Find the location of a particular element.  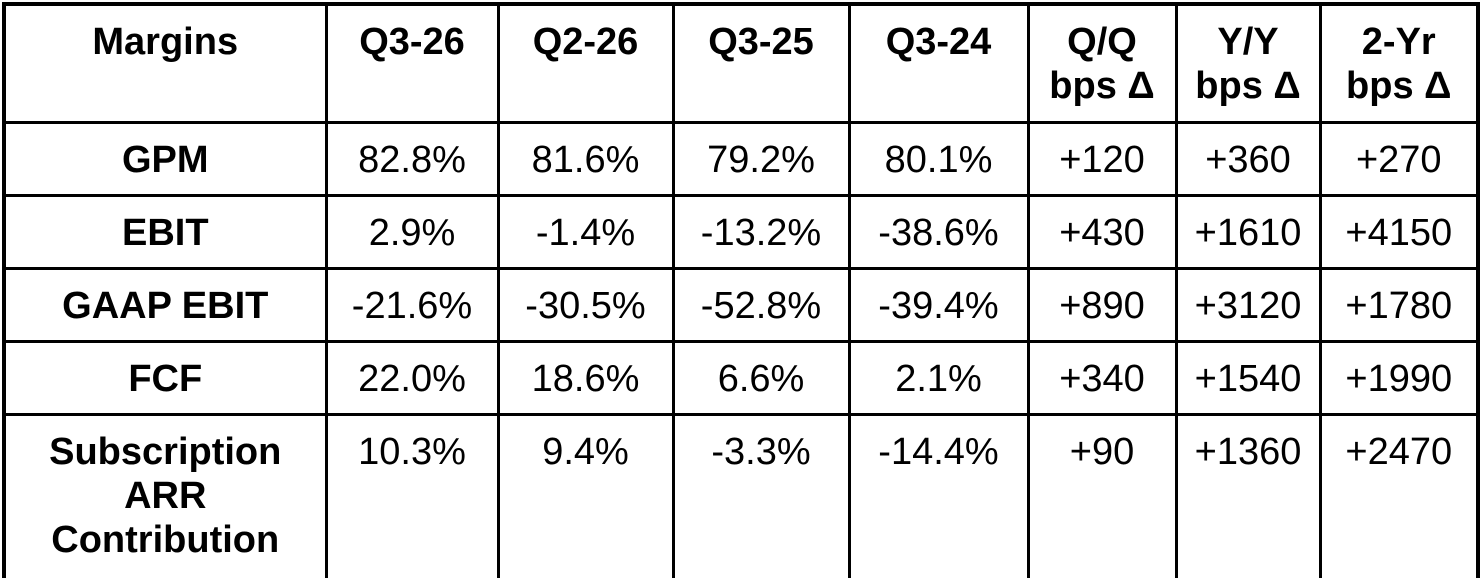

table-cell: +1780 is located at coordinates (1399, 304).